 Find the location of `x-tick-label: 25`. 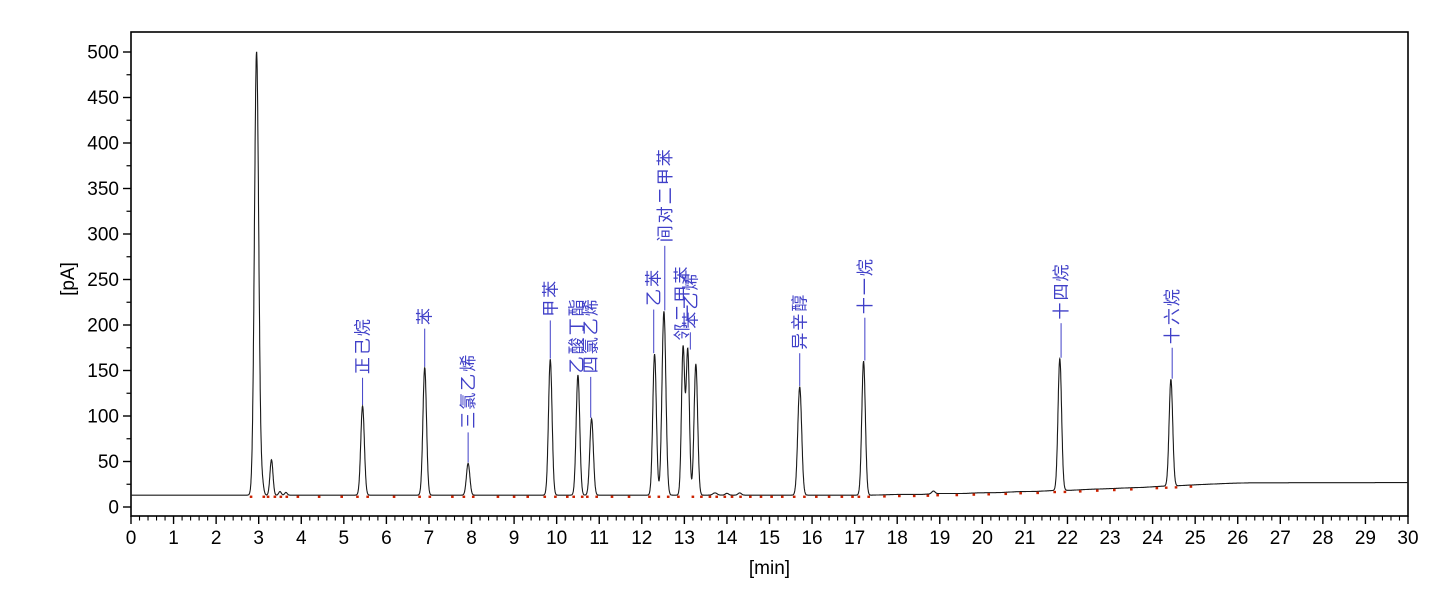

x-tick-label: 25 is located at coordinates (1195, 538).